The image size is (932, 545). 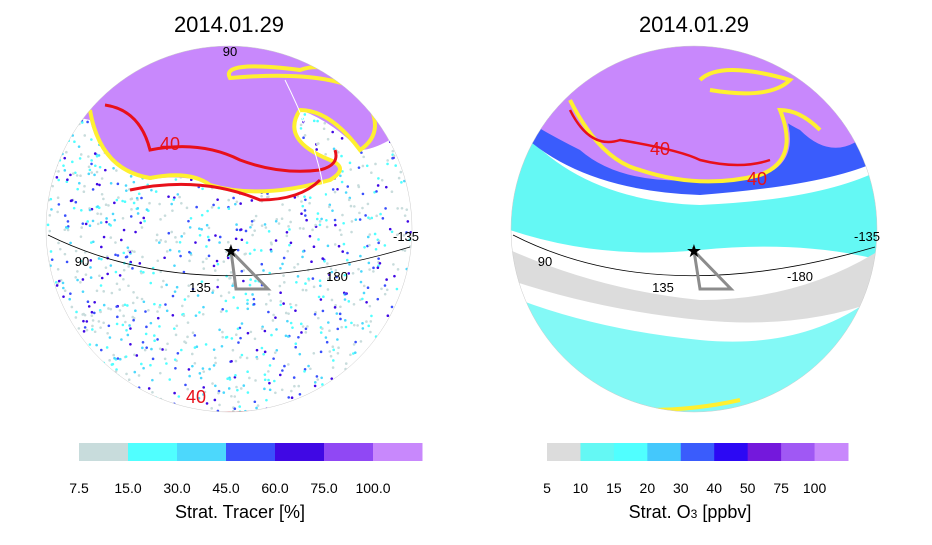 What do you see at coordinates (274, 488) in the screenshot?
I see `colorbar-tick: 60.0` at bounding box center [274, 488].